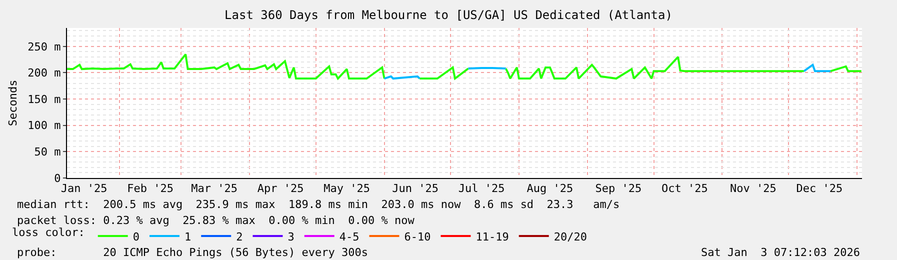  I want to click on x-tick-label: Jun '25, so click(415, 189).